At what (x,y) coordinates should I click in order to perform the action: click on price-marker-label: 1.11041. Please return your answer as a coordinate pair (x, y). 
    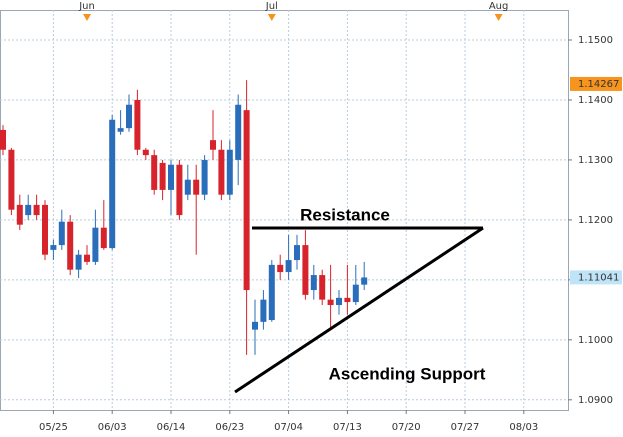
    Looking at the image, I should click on (598, 277).